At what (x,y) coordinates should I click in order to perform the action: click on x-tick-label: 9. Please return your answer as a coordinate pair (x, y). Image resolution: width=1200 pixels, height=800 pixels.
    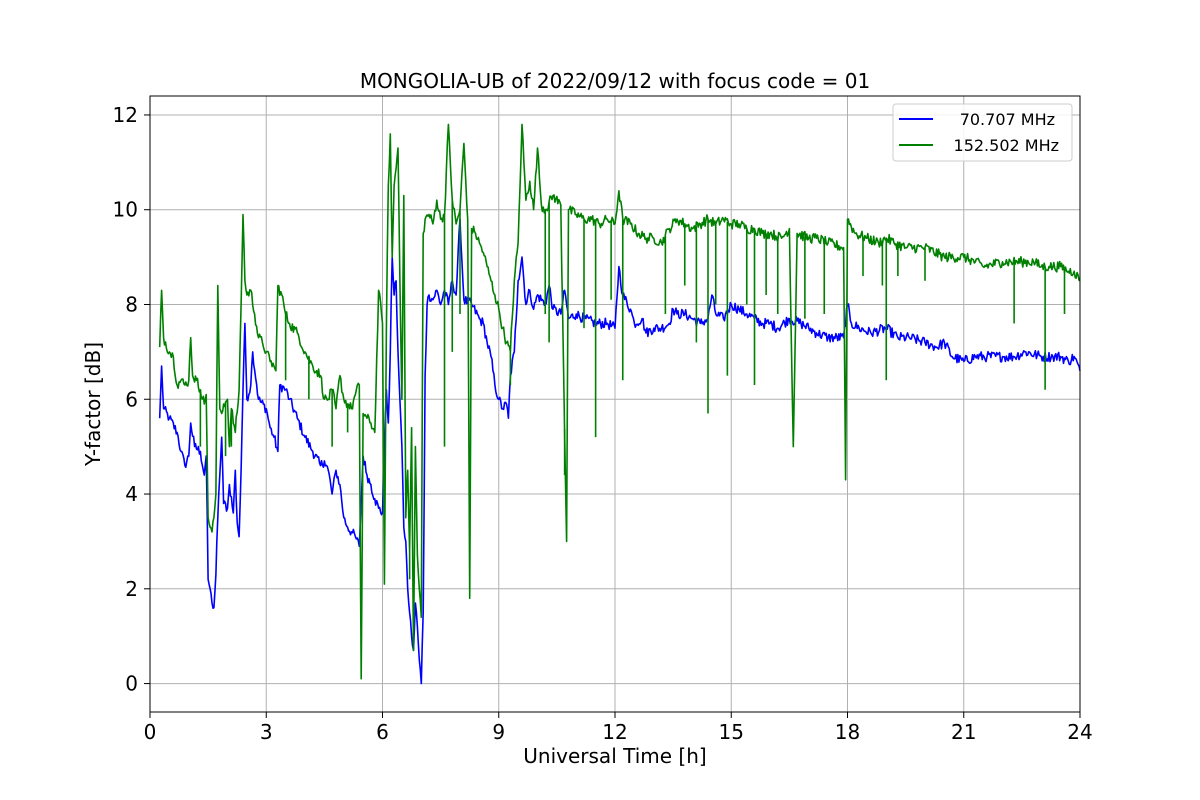
    Looking at the image, I should click on (498, 732).